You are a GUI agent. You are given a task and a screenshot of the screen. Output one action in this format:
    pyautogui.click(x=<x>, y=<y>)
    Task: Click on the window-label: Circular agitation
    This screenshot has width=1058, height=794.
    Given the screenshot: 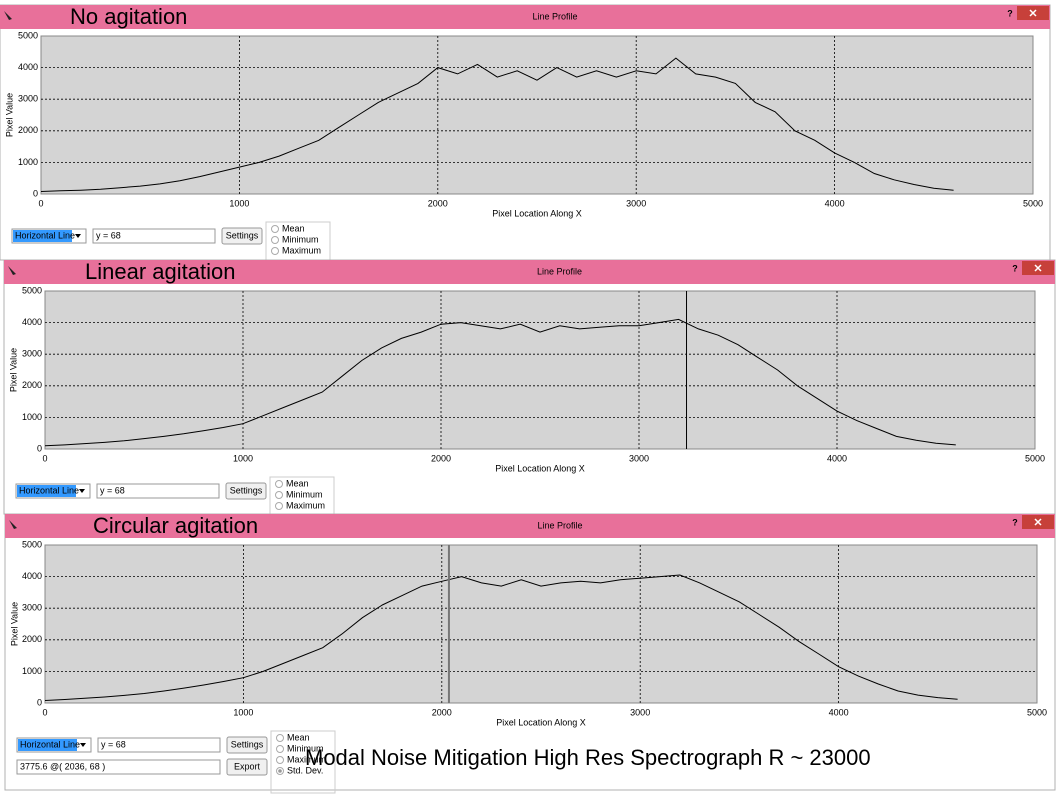 What is the action you would take?
    pyautogui.click(x=175, y=525)
    